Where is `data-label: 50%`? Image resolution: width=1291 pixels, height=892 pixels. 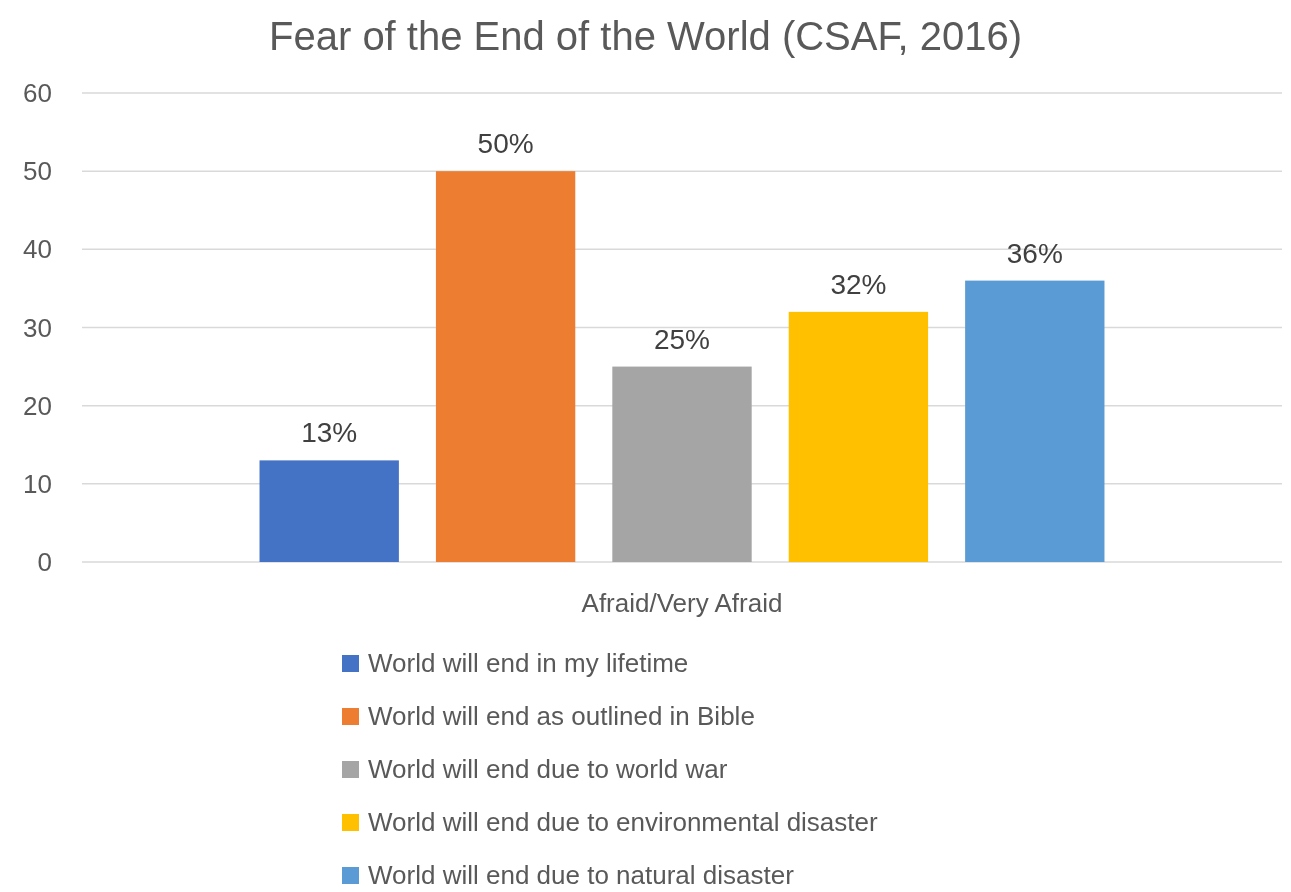
data-label: 50% is located at coordinates (505, 144).